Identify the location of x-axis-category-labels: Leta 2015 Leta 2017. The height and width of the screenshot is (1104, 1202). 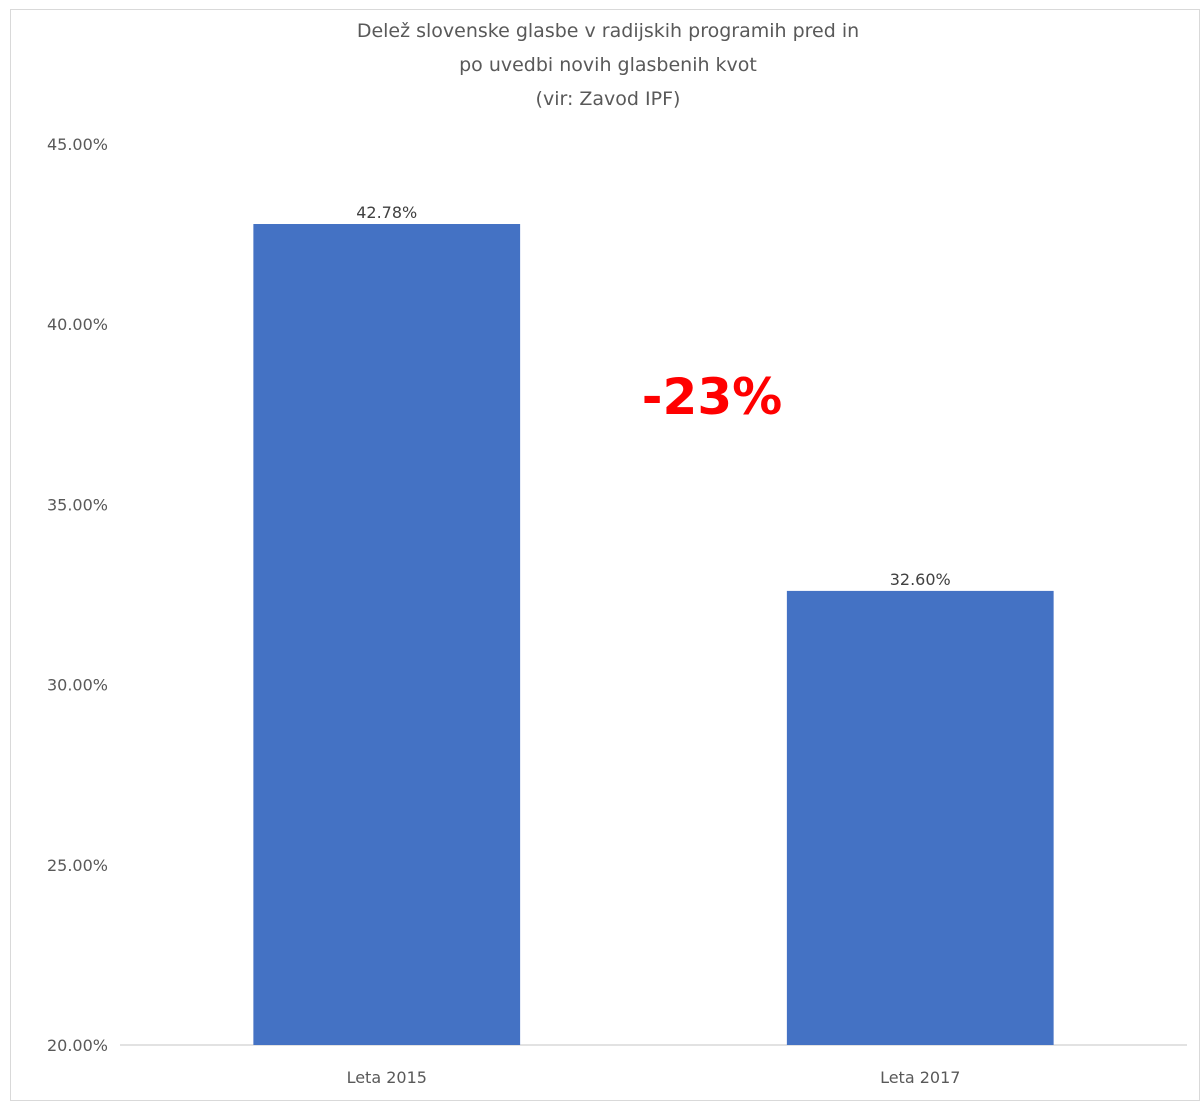
(654, 1077).